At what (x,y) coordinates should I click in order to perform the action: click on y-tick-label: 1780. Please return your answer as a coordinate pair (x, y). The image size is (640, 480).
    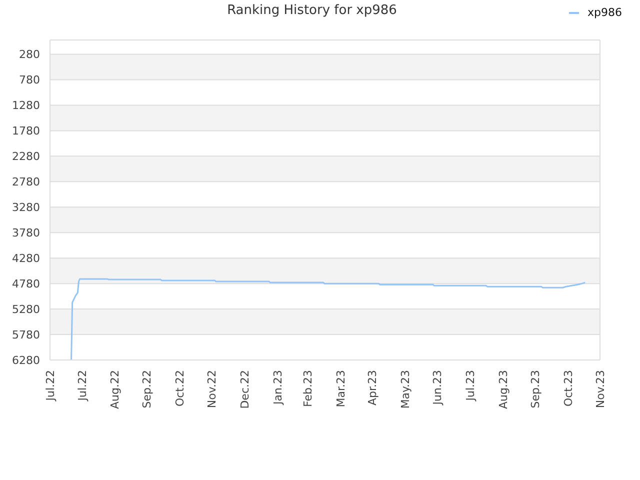
    Looking at the image, I should click on (26, 131).